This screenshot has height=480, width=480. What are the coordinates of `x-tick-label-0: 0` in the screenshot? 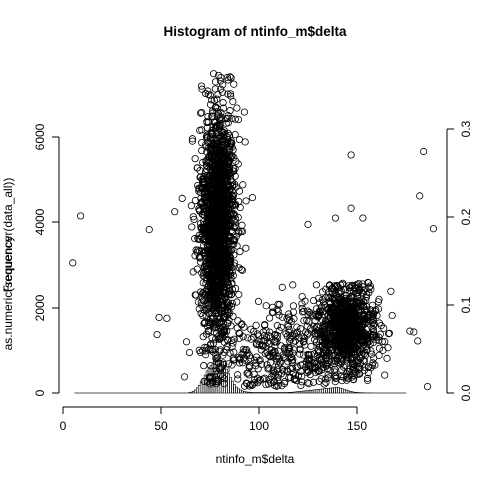 It's located at (63, 426).